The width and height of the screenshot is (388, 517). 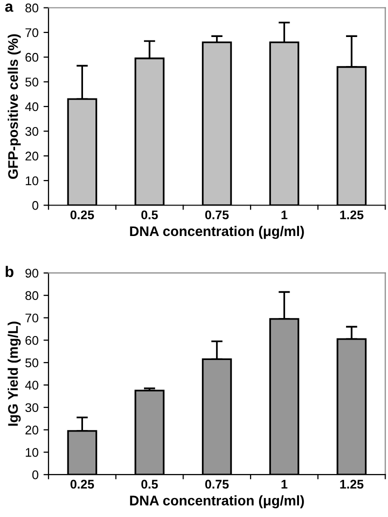 What do you see at coordinates (31, 273) in the screenshot?
I see `y-tick-label: 90` at bounding box center [31, 273].